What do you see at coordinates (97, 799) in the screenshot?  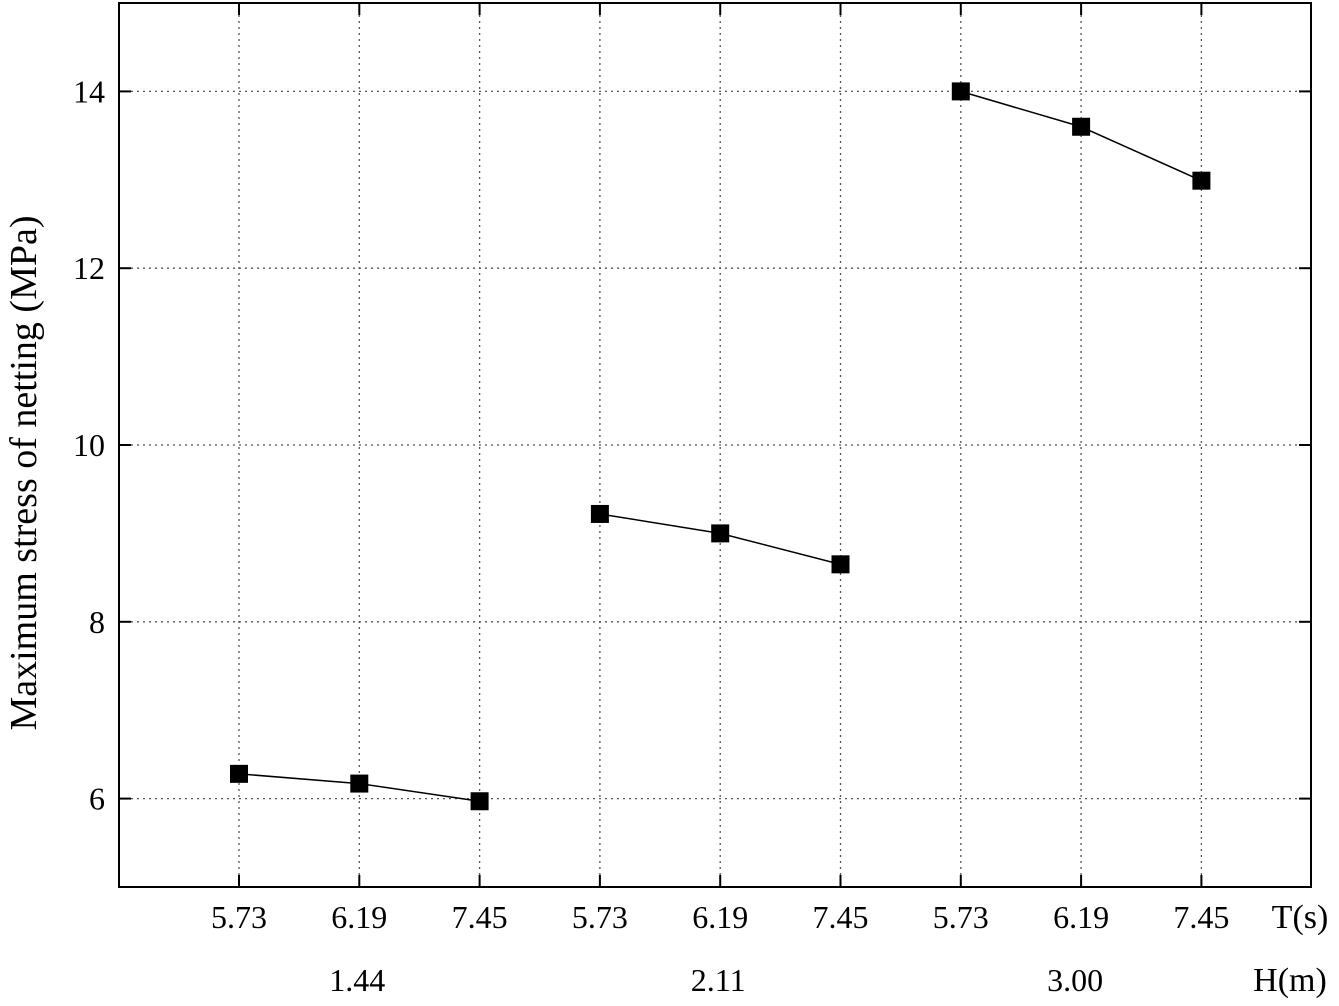 I see `y-tick-label: 6` at bounding box center [97, 799].